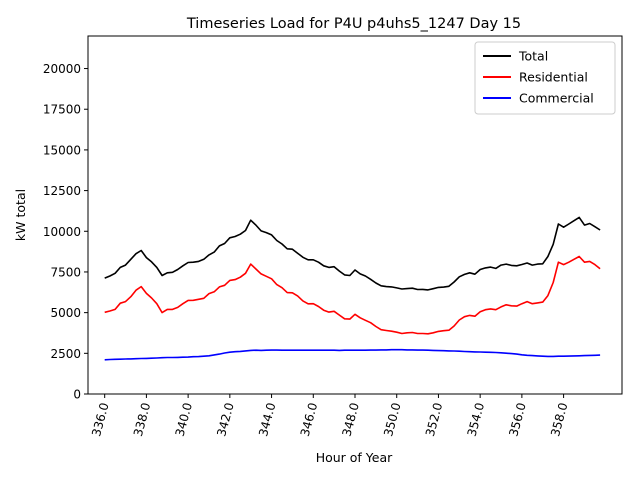  I want to click on legend-label-total: Total, so click(533, 56).